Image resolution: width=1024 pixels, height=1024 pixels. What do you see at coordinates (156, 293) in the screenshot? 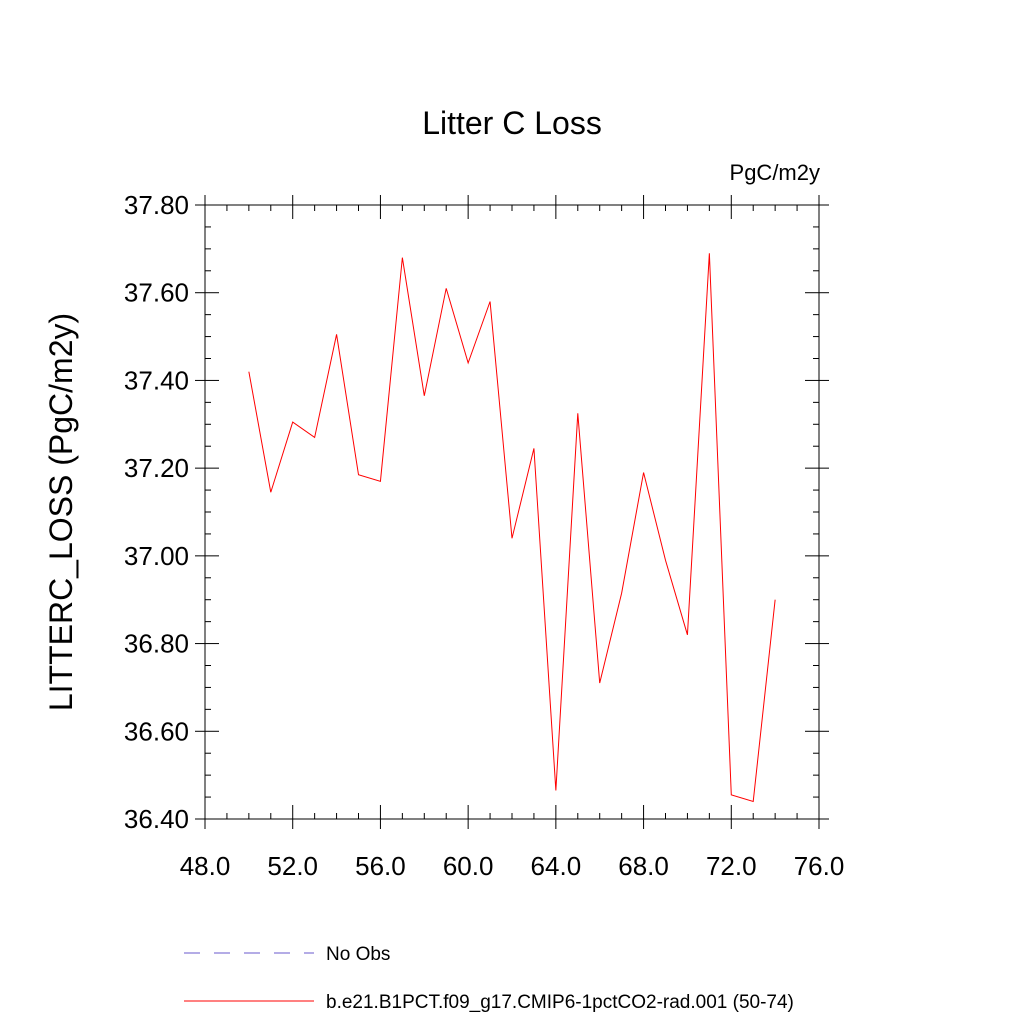
I see `y-tick-label: 37.60` at bounding box center [156, 293].